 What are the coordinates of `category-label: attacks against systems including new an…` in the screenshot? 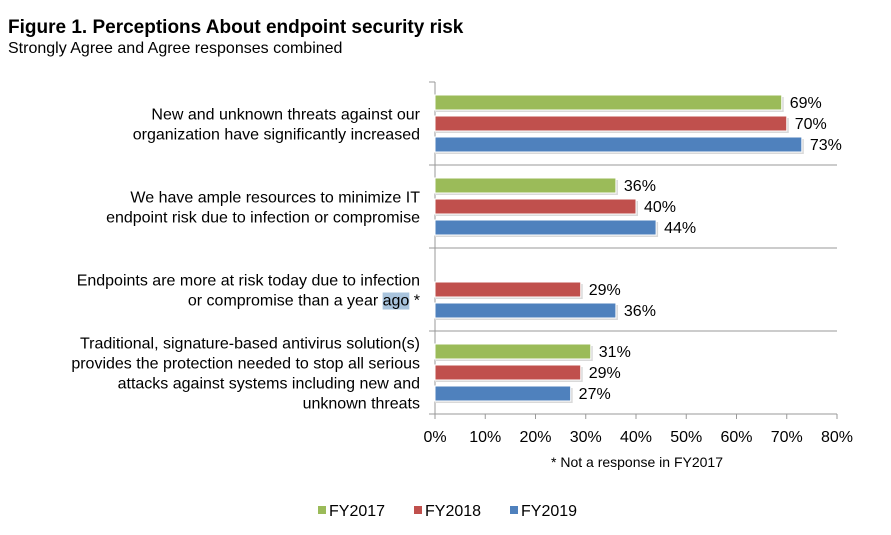 It's located at (269, 384).